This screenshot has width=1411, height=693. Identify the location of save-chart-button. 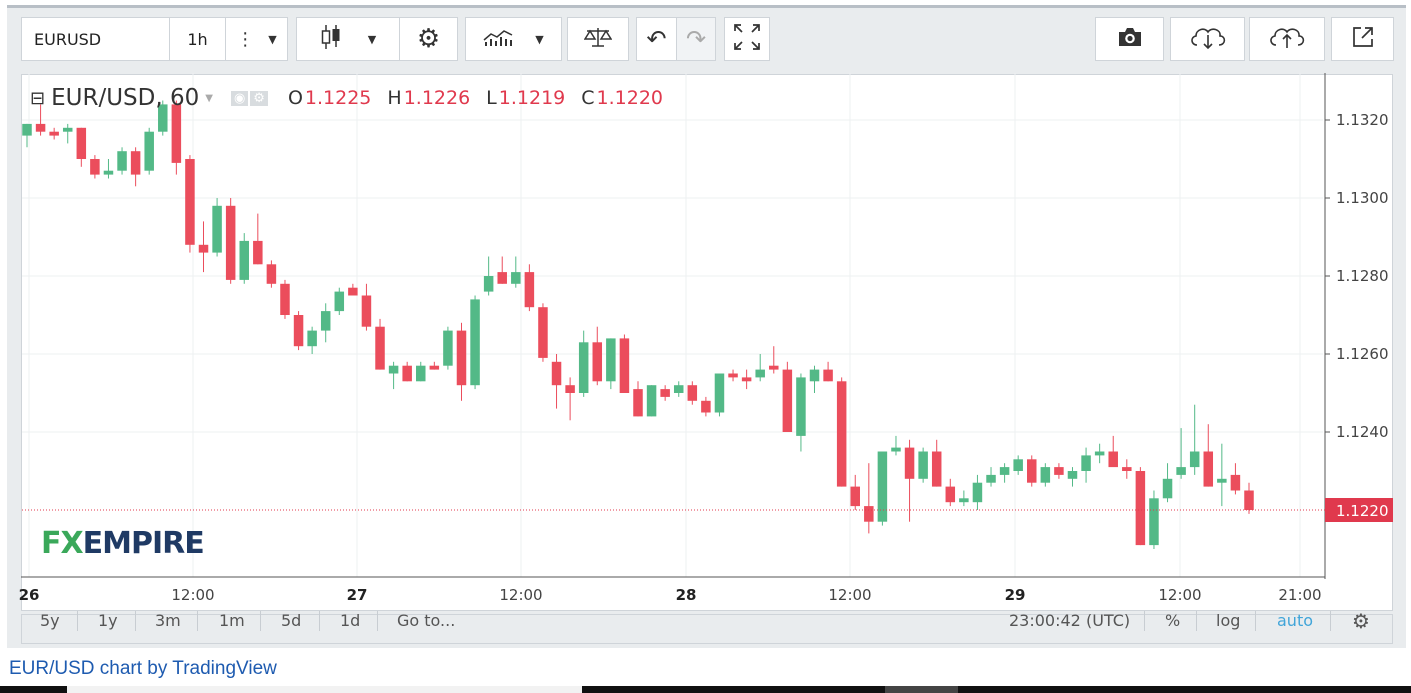
(1287, 39).